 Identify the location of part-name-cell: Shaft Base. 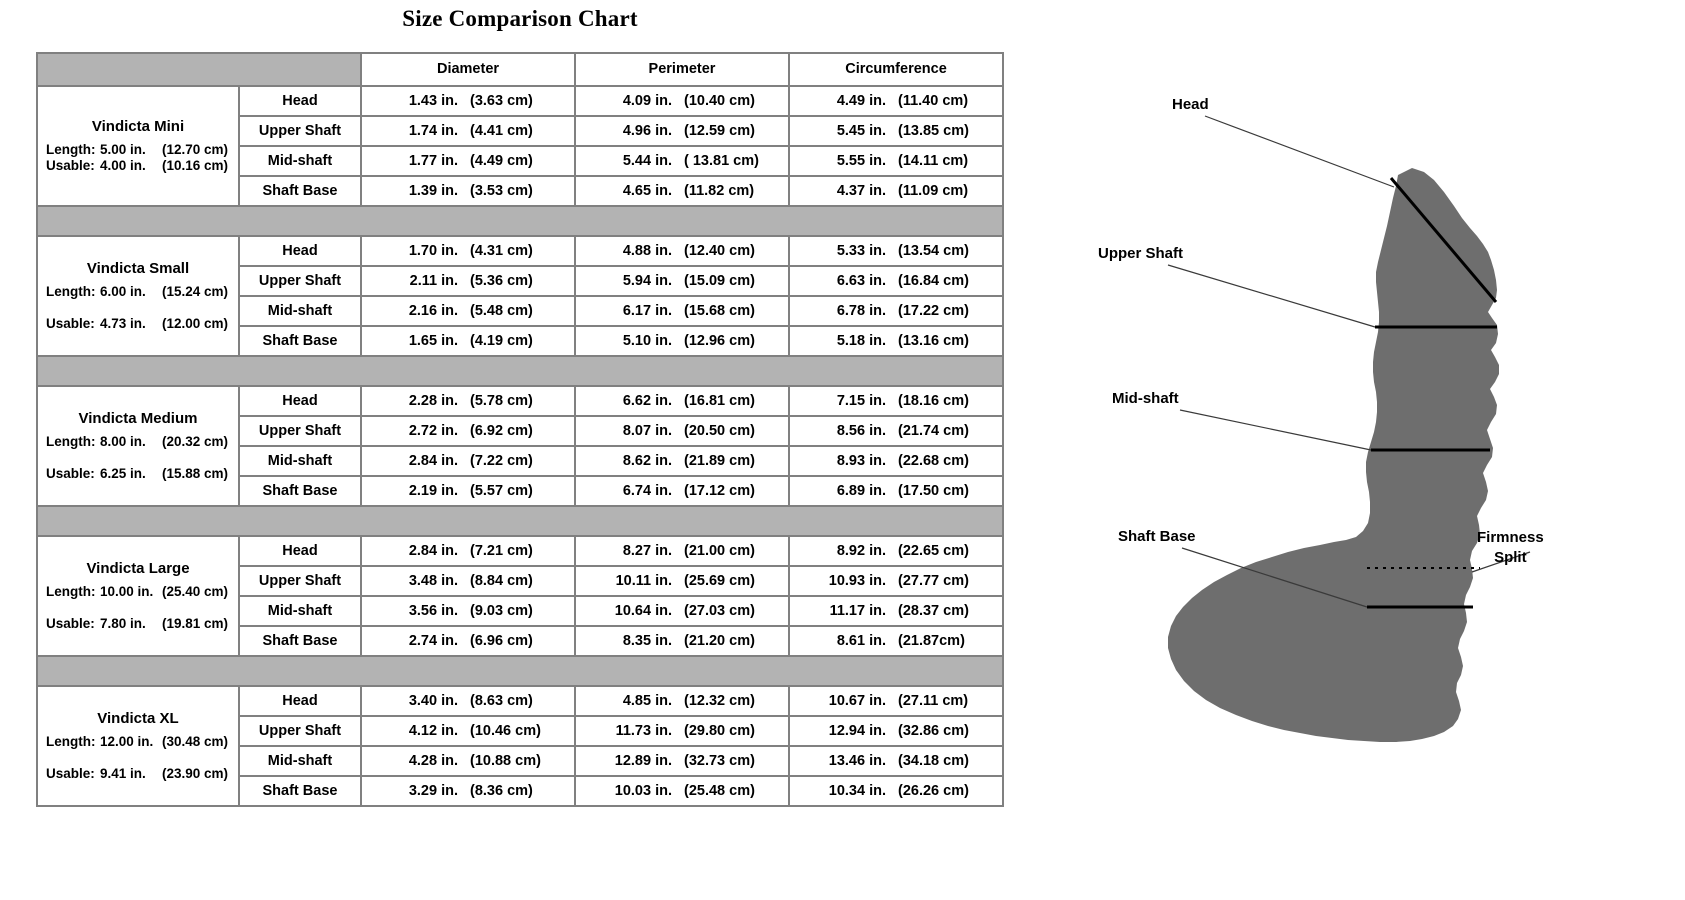
(300, 491).